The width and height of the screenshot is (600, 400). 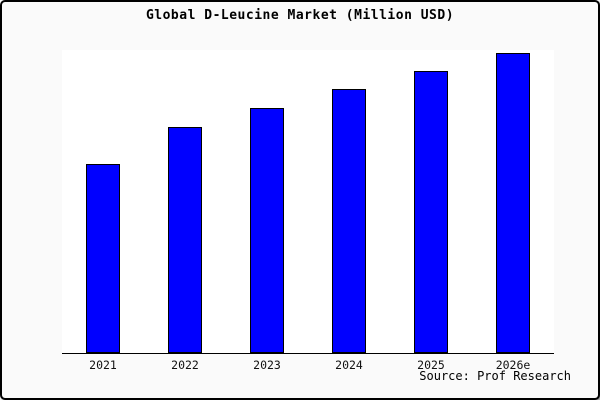 What do you see at coordinates (513, 365) in the screenshot?
I see `x-tick-label-2026e: 2026e` at bounding box center [513, 365].